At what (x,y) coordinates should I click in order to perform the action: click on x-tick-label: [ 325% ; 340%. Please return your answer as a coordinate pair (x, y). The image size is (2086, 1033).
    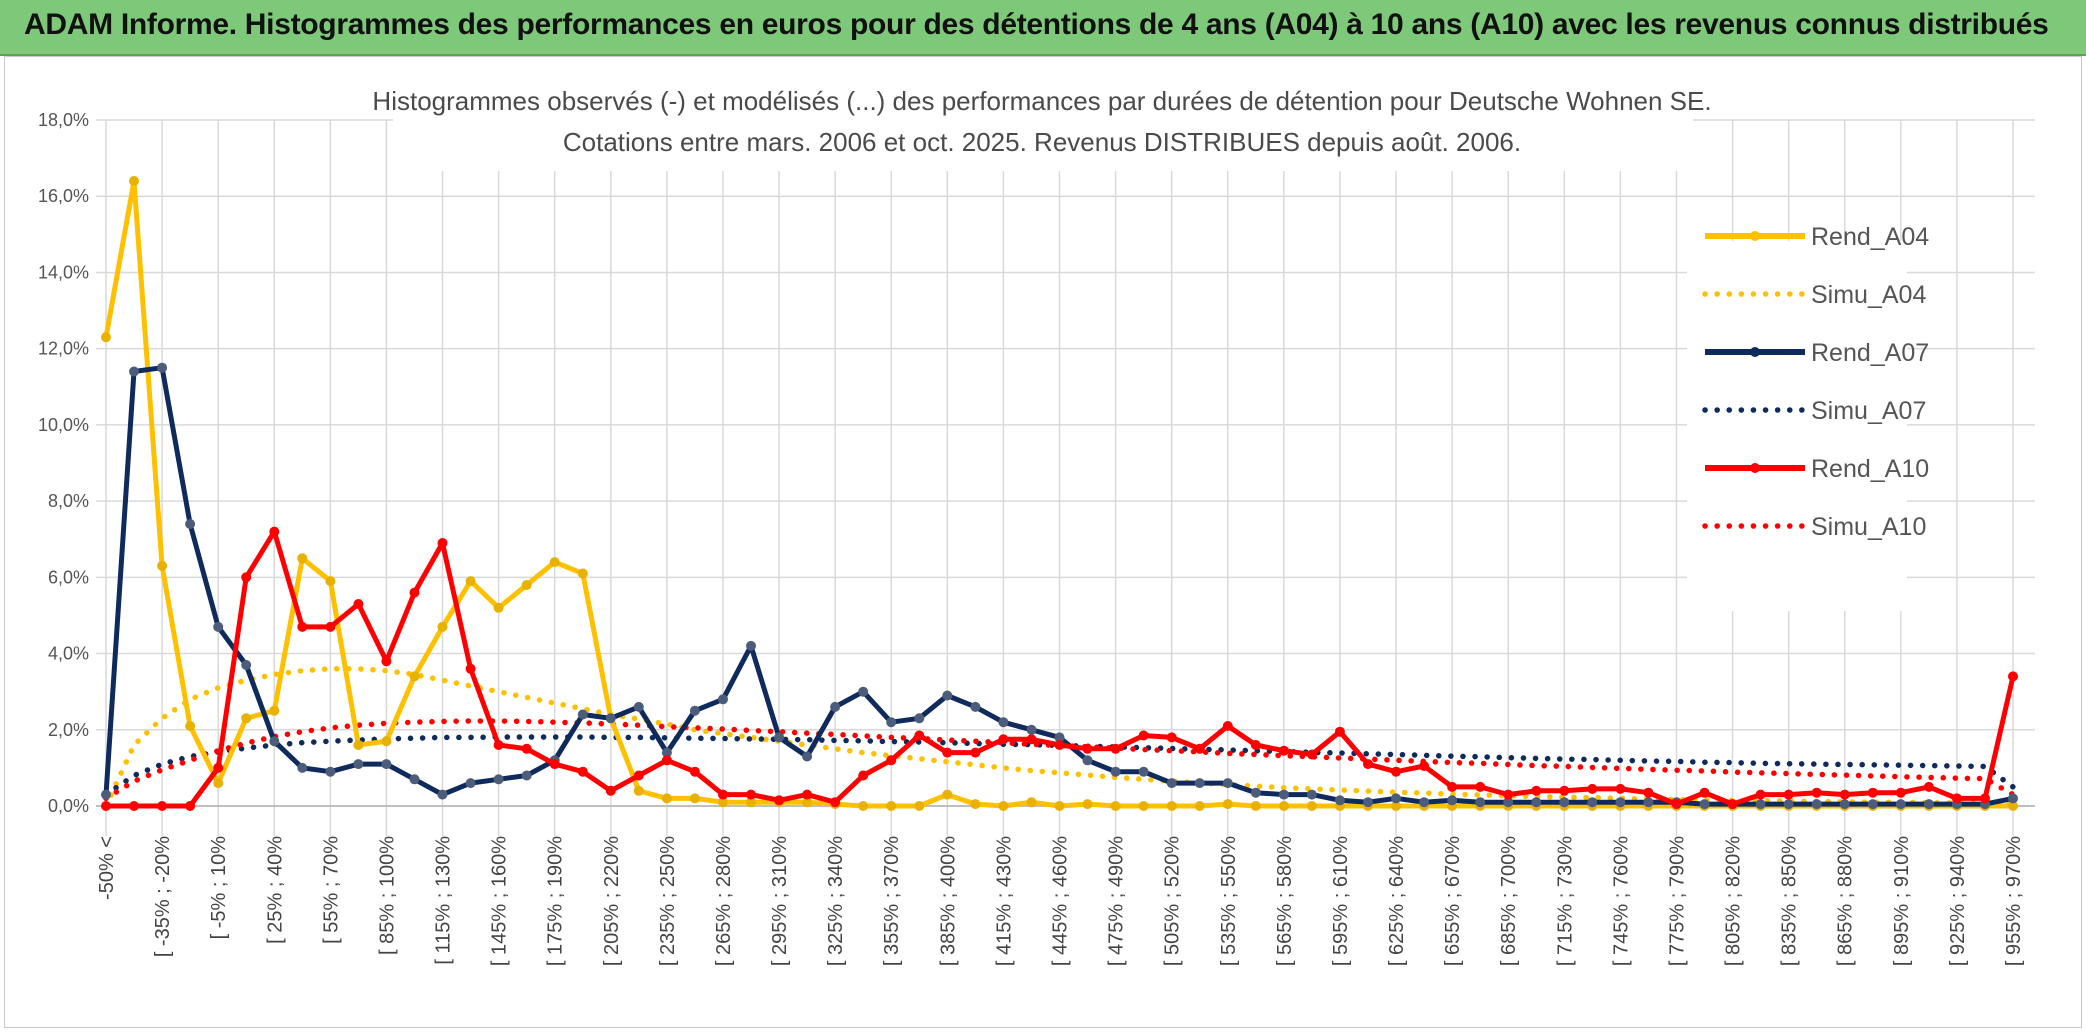
    Looking at the image, I should click on (836, 901).